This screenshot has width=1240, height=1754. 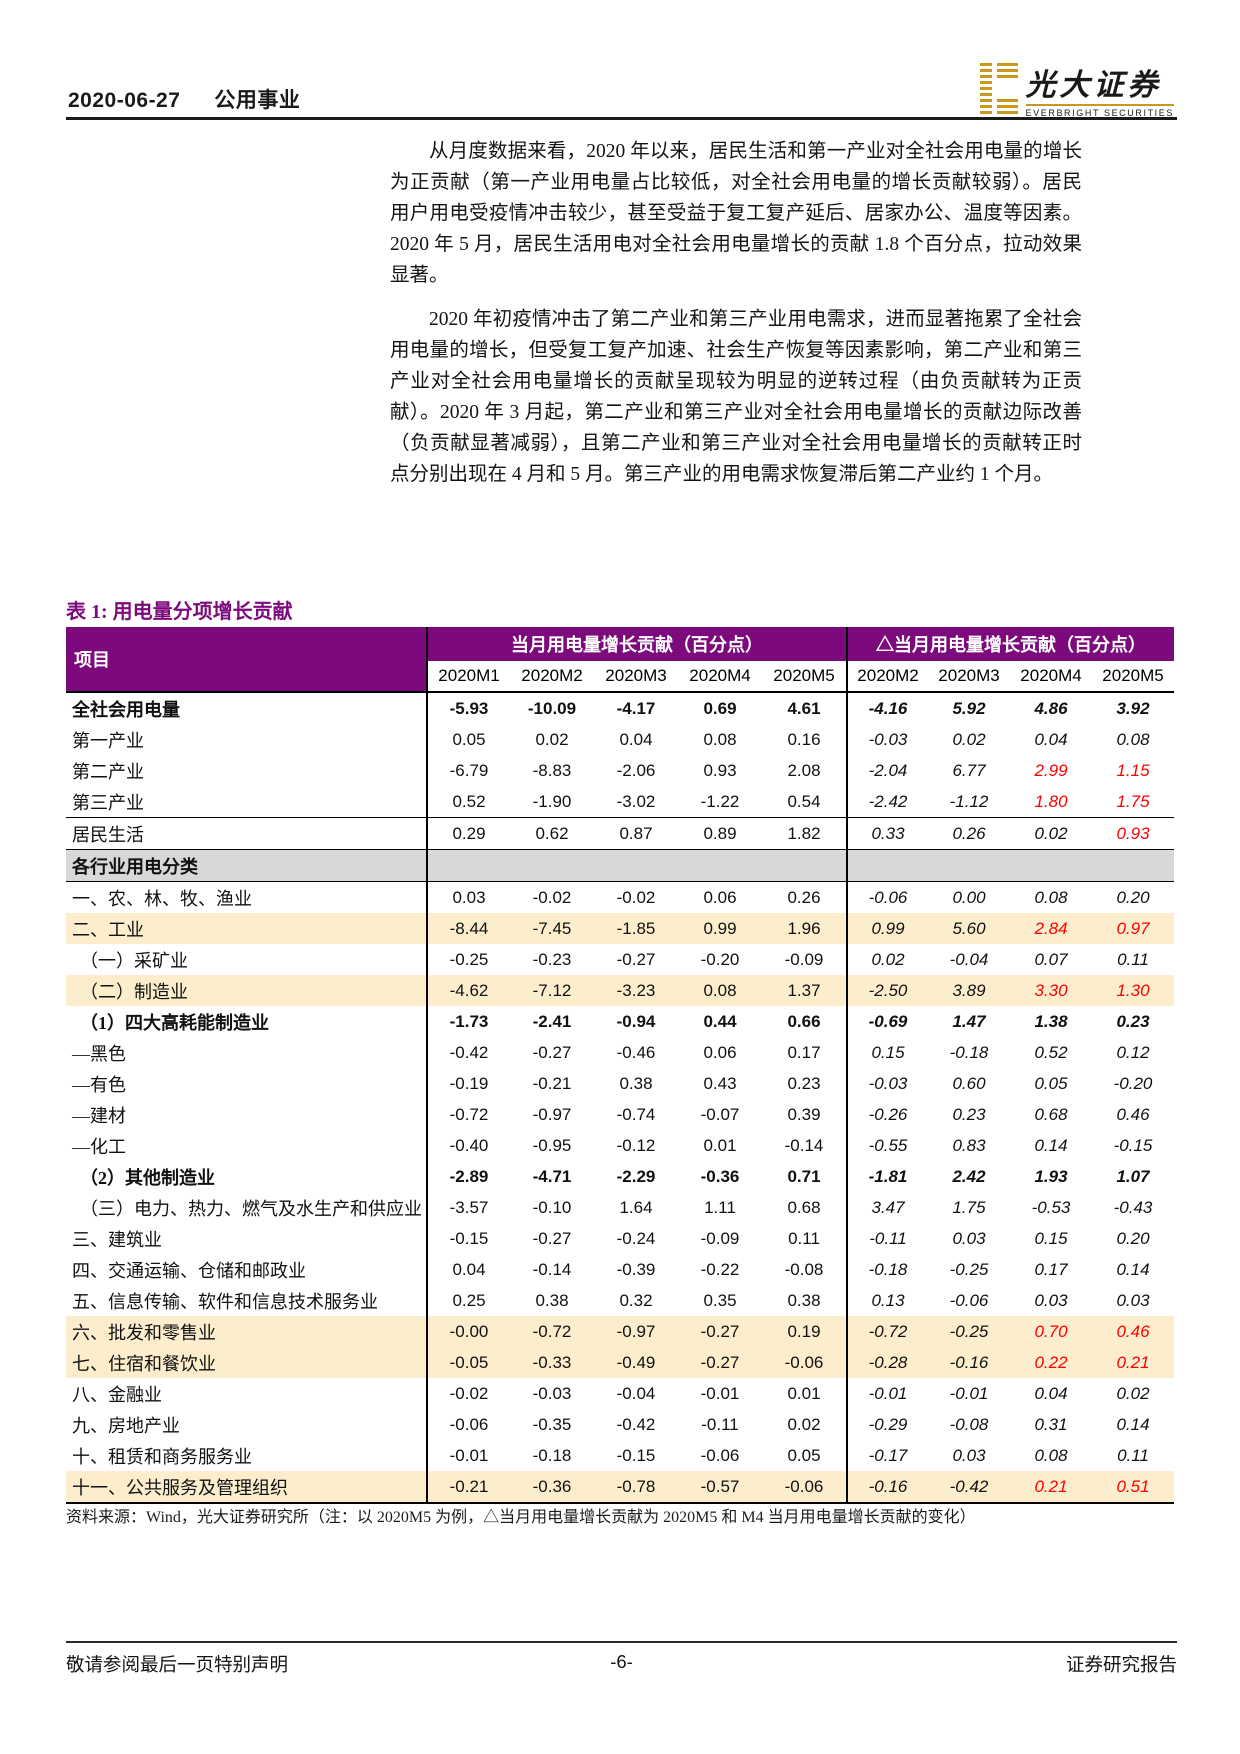 What do you see at coordinates (720, 1486) in the screenshot?
I see `value-cell: -0.57` at bounding box center [720, 1486].